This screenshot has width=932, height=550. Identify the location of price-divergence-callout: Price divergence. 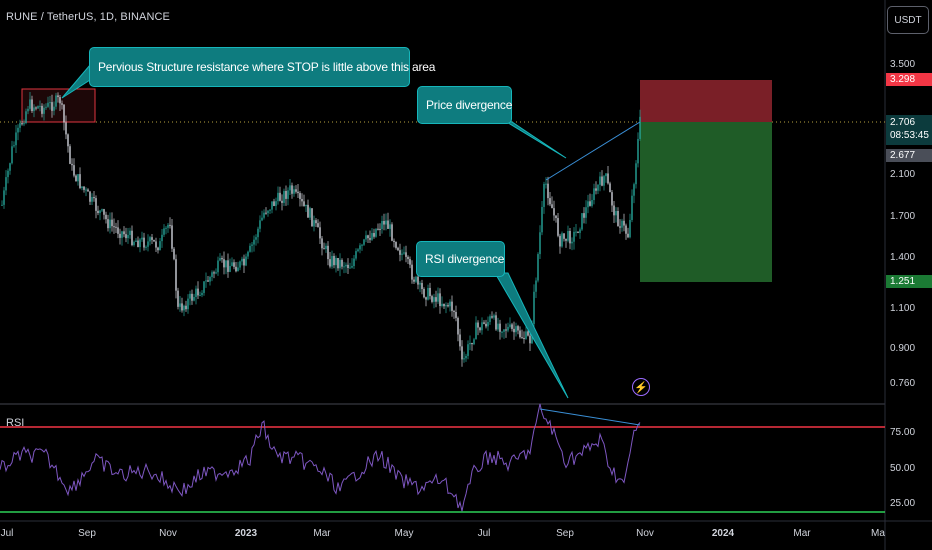
(464, 105).